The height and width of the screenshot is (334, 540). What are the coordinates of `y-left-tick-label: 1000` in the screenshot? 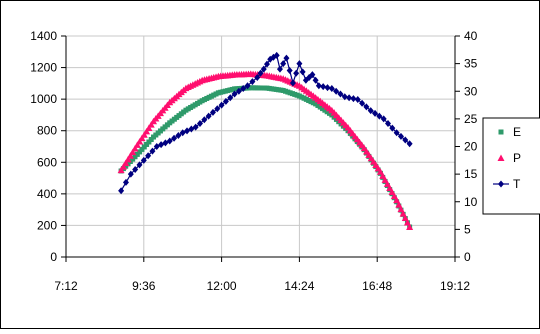 It's located at (43, 99).